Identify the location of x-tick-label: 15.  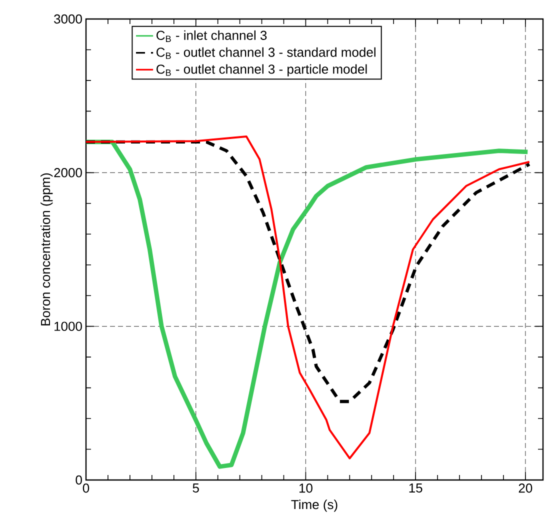
(415, 488).